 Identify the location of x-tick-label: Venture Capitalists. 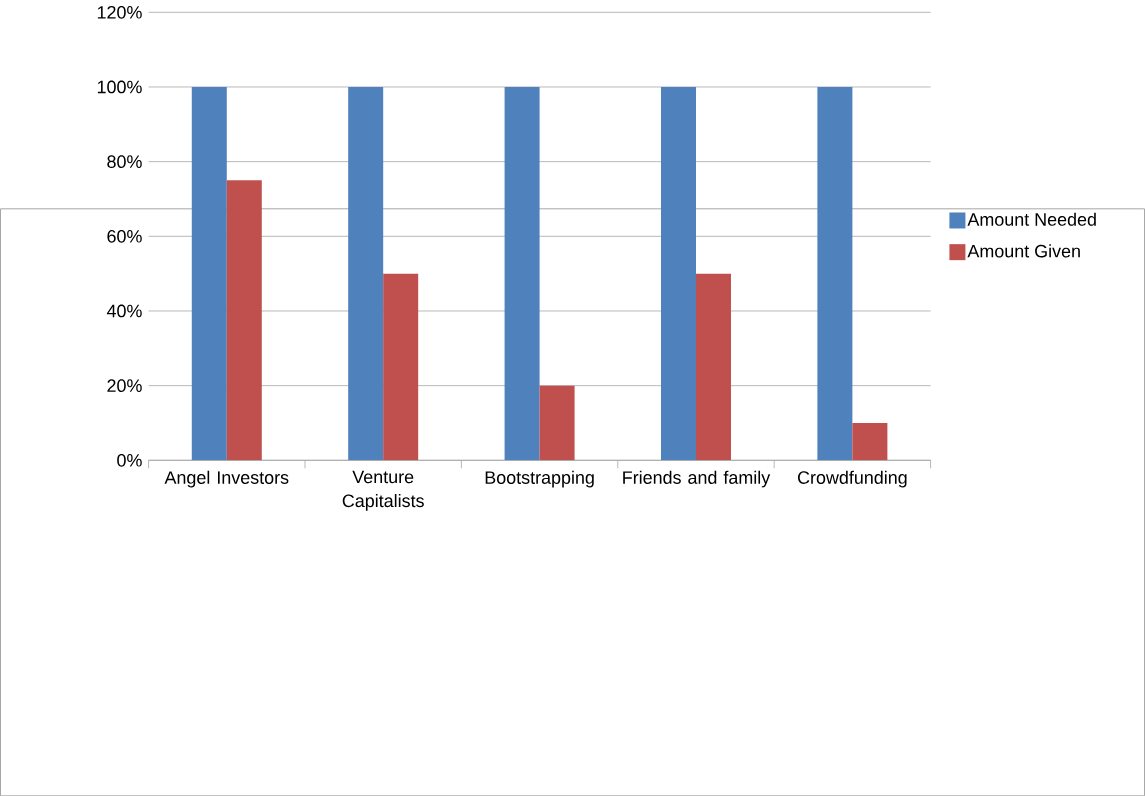
(383, 490).